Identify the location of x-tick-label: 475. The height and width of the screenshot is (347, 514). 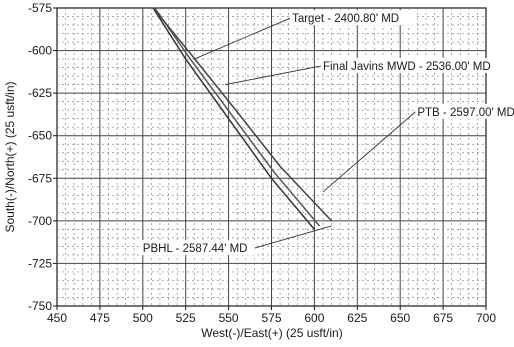
(100, 318).